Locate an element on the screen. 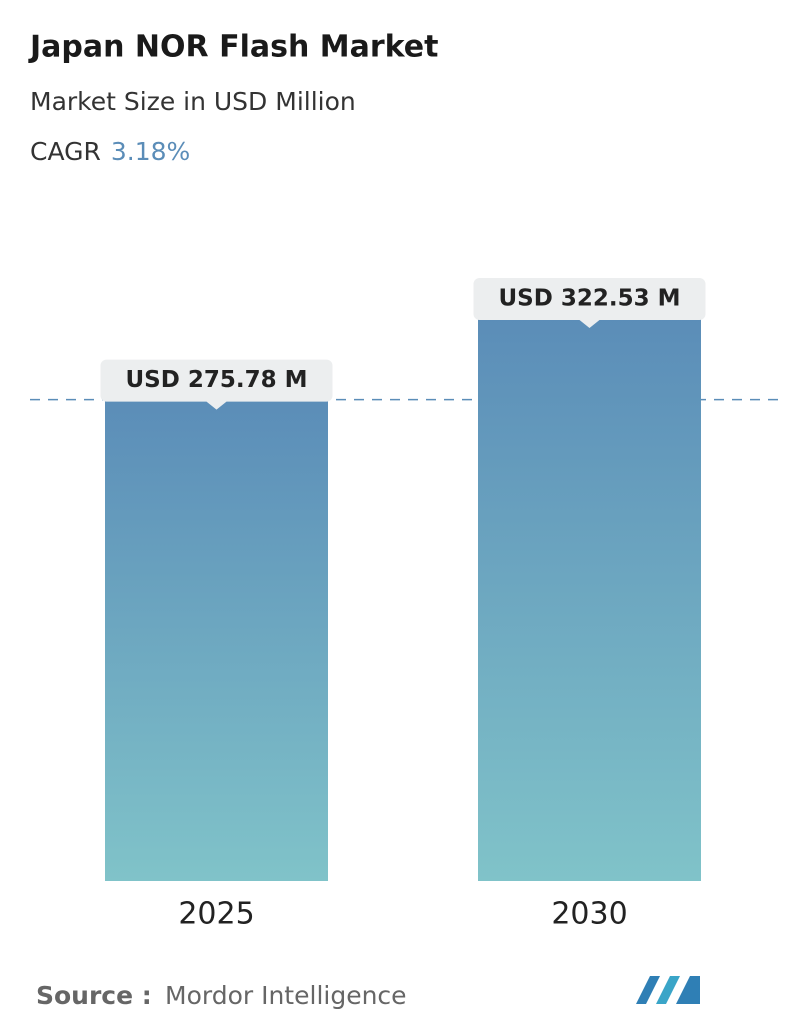 This screenshot has height=1034, width=796. chart-title: Japan NOR Flash Market is located at coordinates (233, 47).